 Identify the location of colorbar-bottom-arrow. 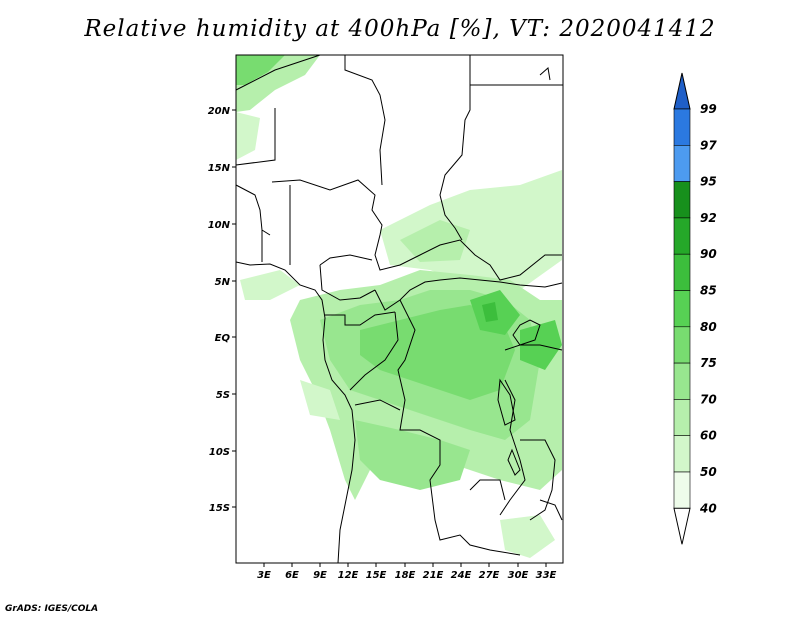
(682, 526).